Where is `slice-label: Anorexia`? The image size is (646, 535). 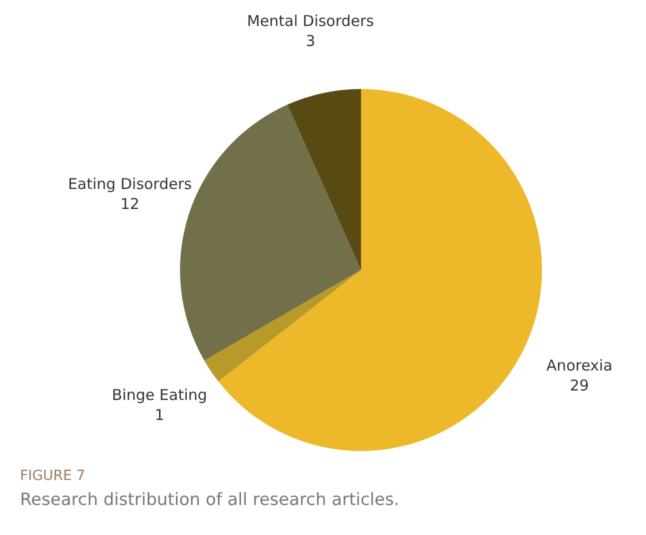 slice-label: Anorexia is located at coordinates (579, 365).